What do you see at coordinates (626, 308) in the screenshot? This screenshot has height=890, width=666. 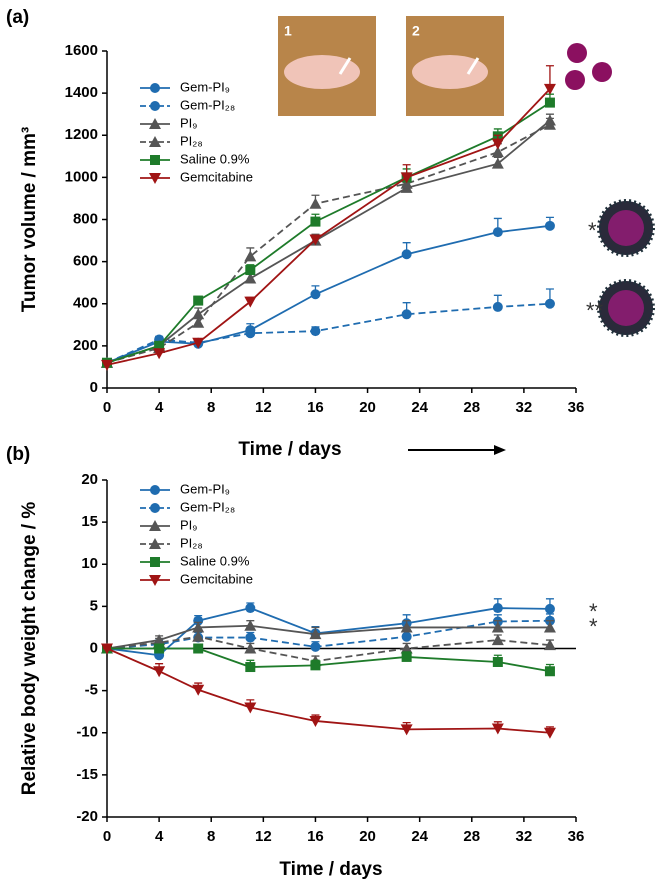 I see `nanoparticle-core` at bounding box center [626, 308].